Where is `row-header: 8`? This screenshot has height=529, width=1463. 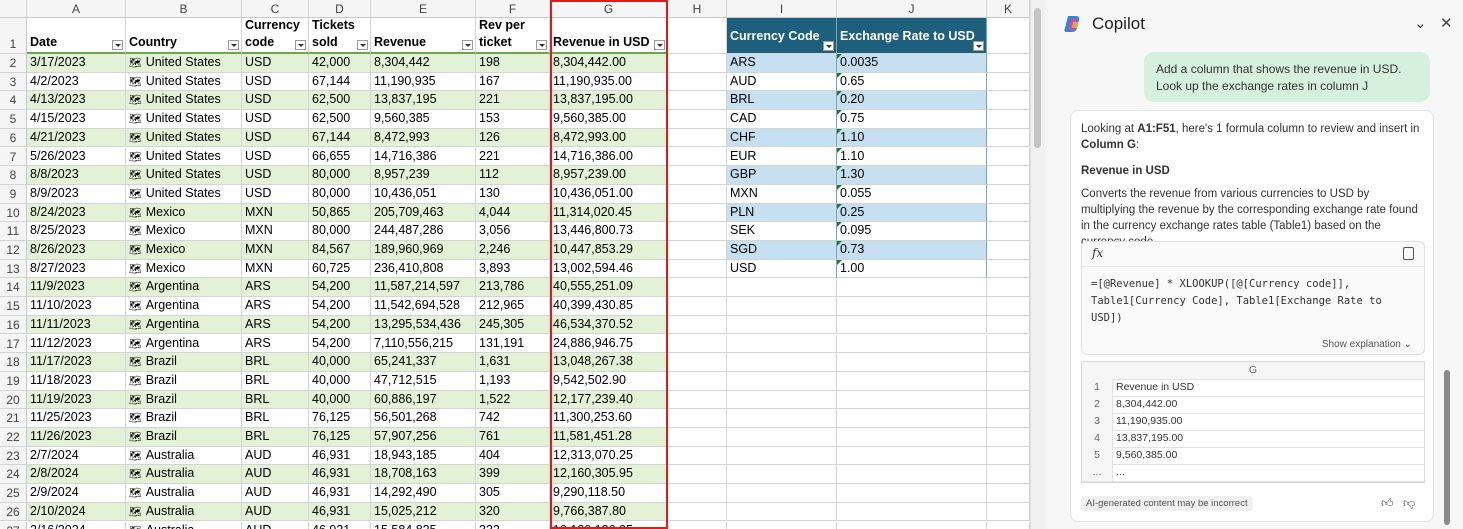
row-header: 8 is located at coordinates (13, 175).